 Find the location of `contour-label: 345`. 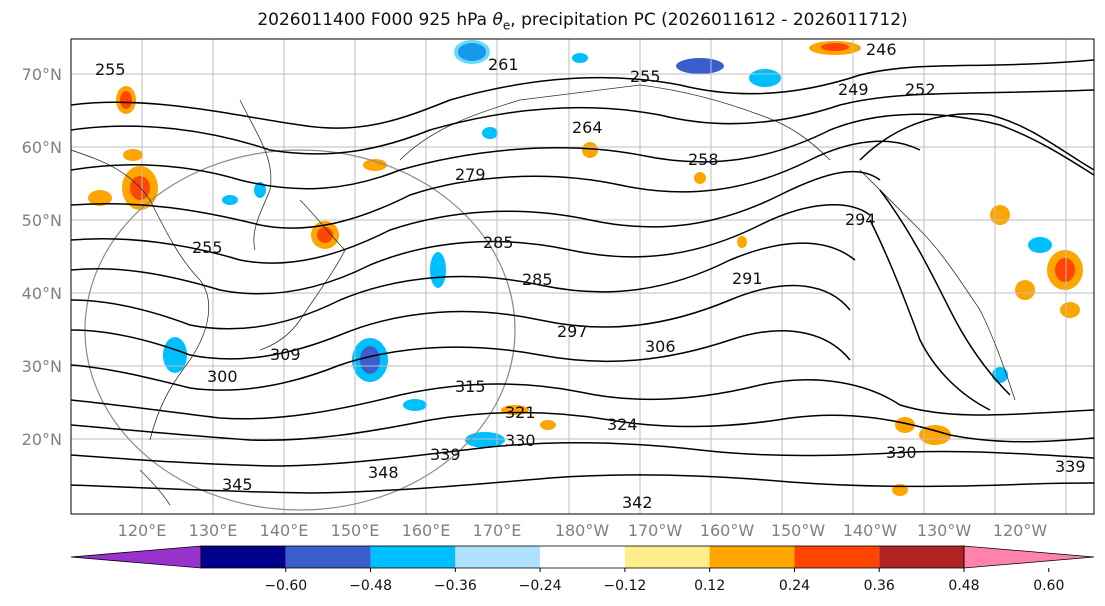

contour-label: 345 is located at coordinates (237, 484).